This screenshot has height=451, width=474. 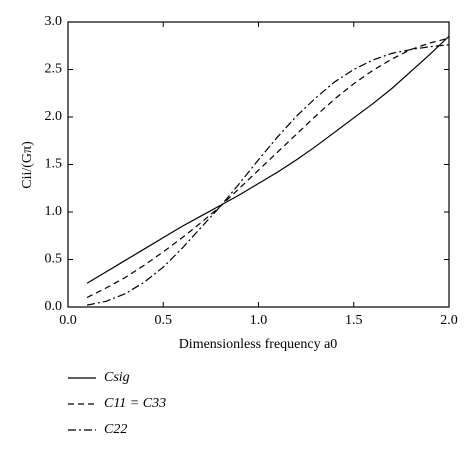 I want to click on y-axis-label: Cii/(Gπ), so click(x=27, y=165).